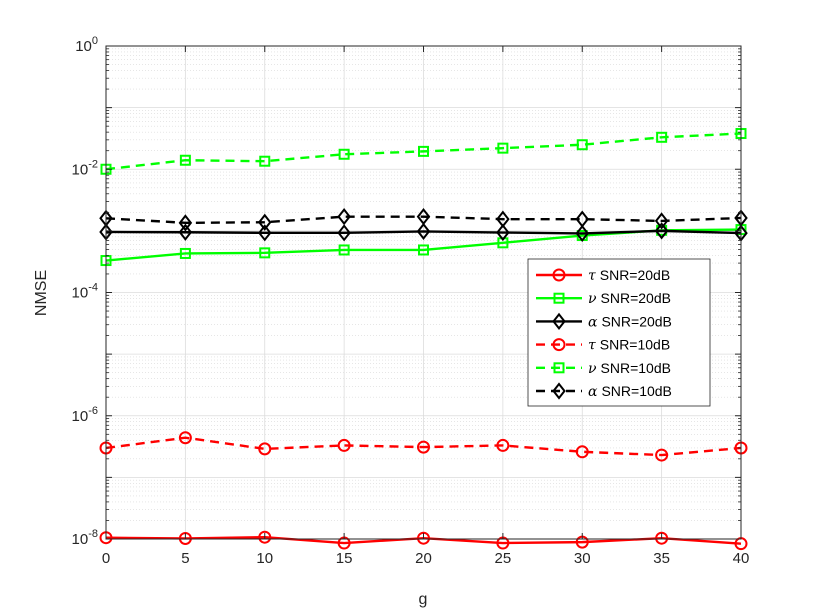 Image resolution: width=817 pixels, height=613 pixels. I want to click on y-tick-exponent: -2, so click(93, 164).